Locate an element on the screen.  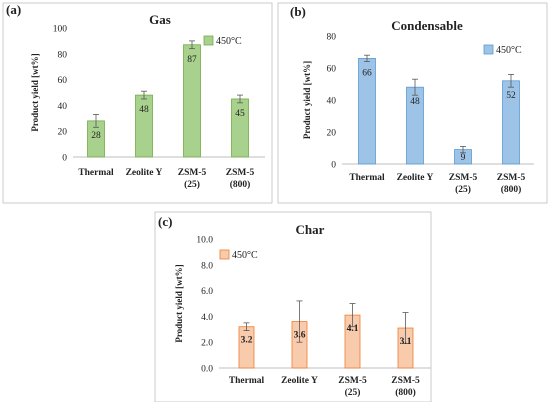
y-tick-label: 8.0 is located at coordinates (207, 266).